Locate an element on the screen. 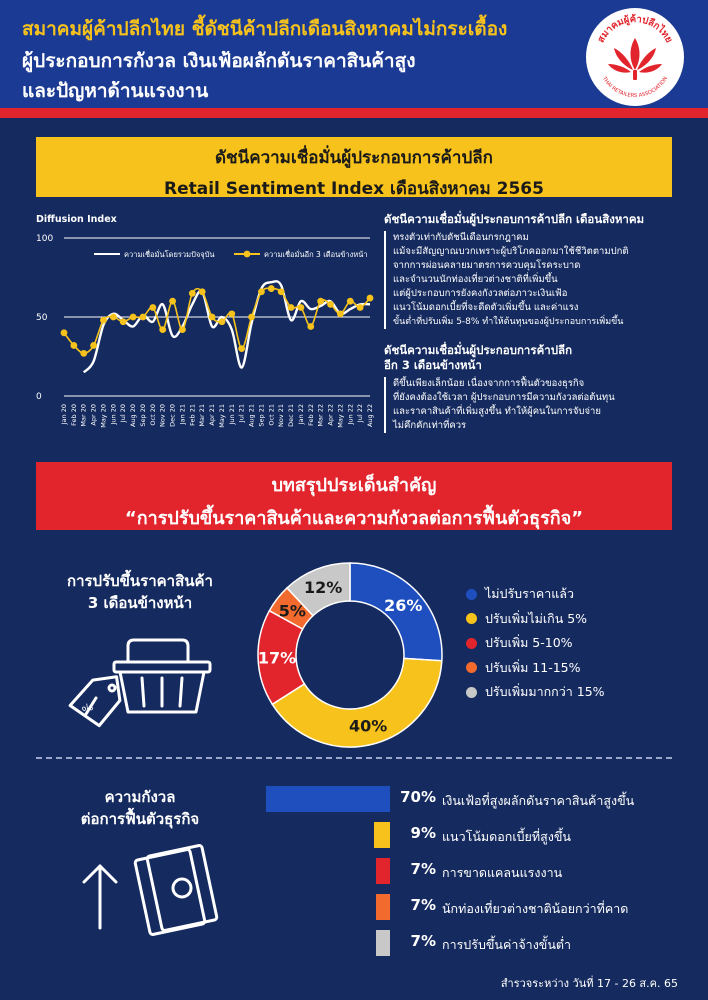  index-banner-subtitle: Retail Sentiment Index เดือนสิงหาคม 2565 is located at coordinates (354, 189).